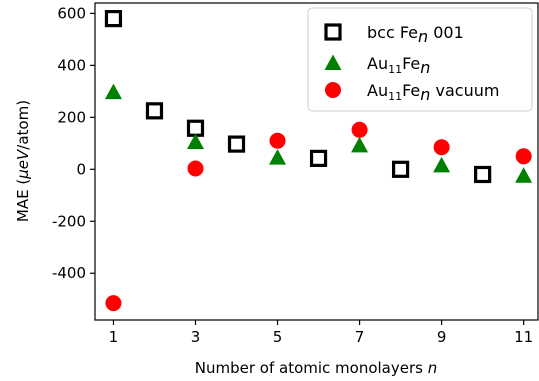 This screenshot has height=381, width=539. What do you see at coordinates (196, 337) in the screenshot?
I see `x-tick-label: 3` at bounding box center [196, 337].